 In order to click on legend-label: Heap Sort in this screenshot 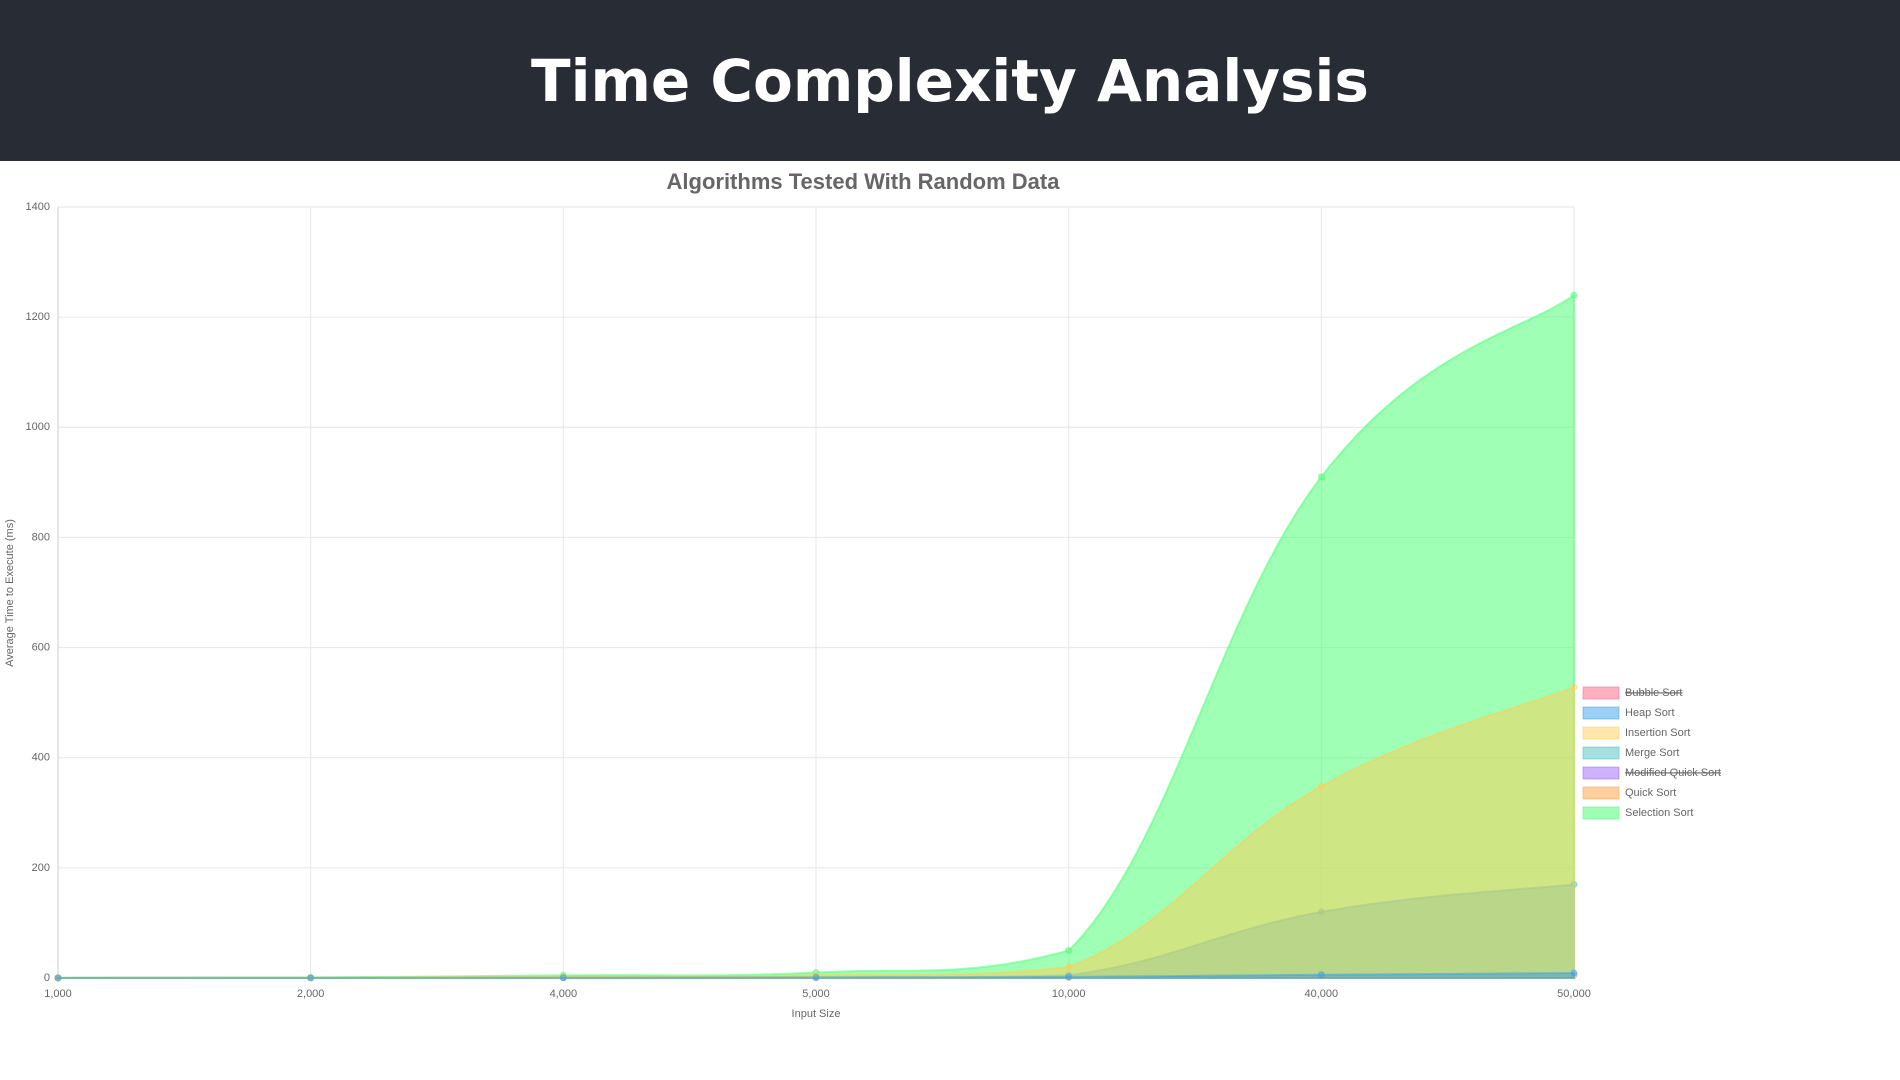, I will do `click(1650, 713)`.